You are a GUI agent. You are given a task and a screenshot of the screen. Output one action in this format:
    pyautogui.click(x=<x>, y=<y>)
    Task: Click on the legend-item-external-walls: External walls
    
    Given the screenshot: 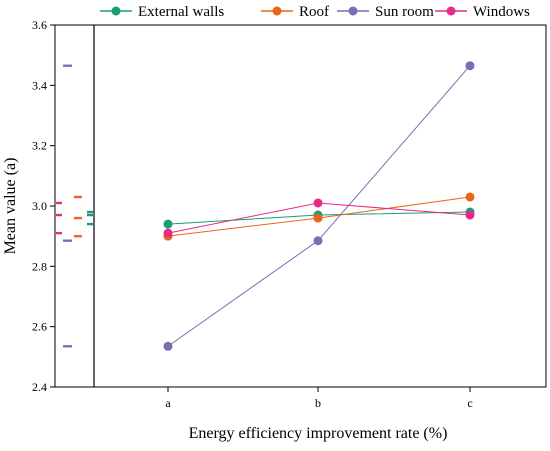 What is the action you would take?
    pyautogui.click(x=162, y=12)
    